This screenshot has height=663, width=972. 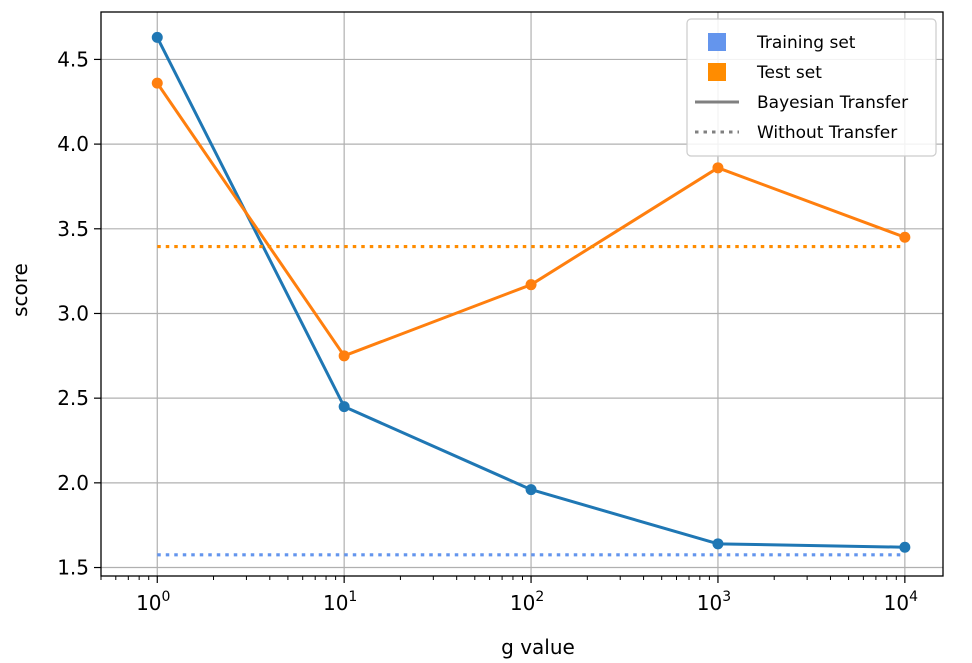 What do you see at coordinates (806, 43) in the screenshot?
I see `legend-label: Training set` at bounding box center [806, 43].